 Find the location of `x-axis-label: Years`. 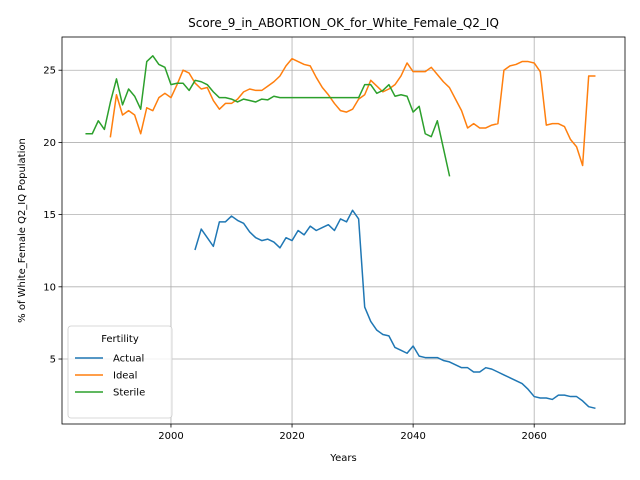

x-axis-label: Years is located at coordinates (342, 458).